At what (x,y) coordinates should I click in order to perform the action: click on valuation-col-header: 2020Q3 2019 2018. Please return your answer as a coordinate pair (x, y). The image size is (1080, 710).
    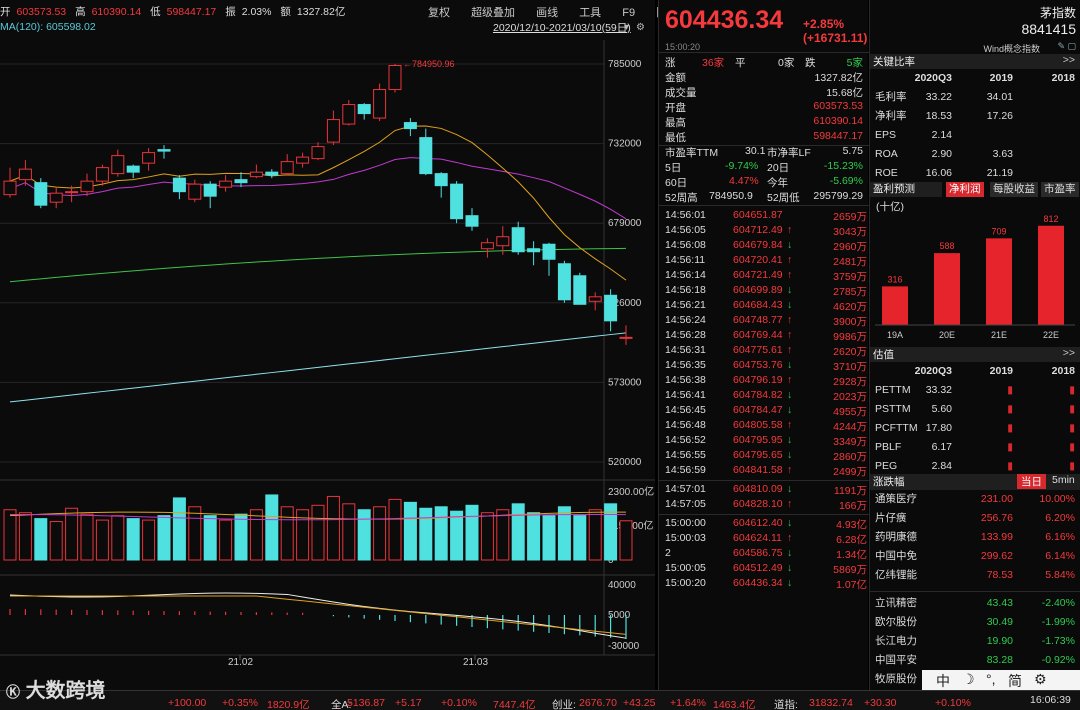
    Looking at the image, I should click on (975, 371).